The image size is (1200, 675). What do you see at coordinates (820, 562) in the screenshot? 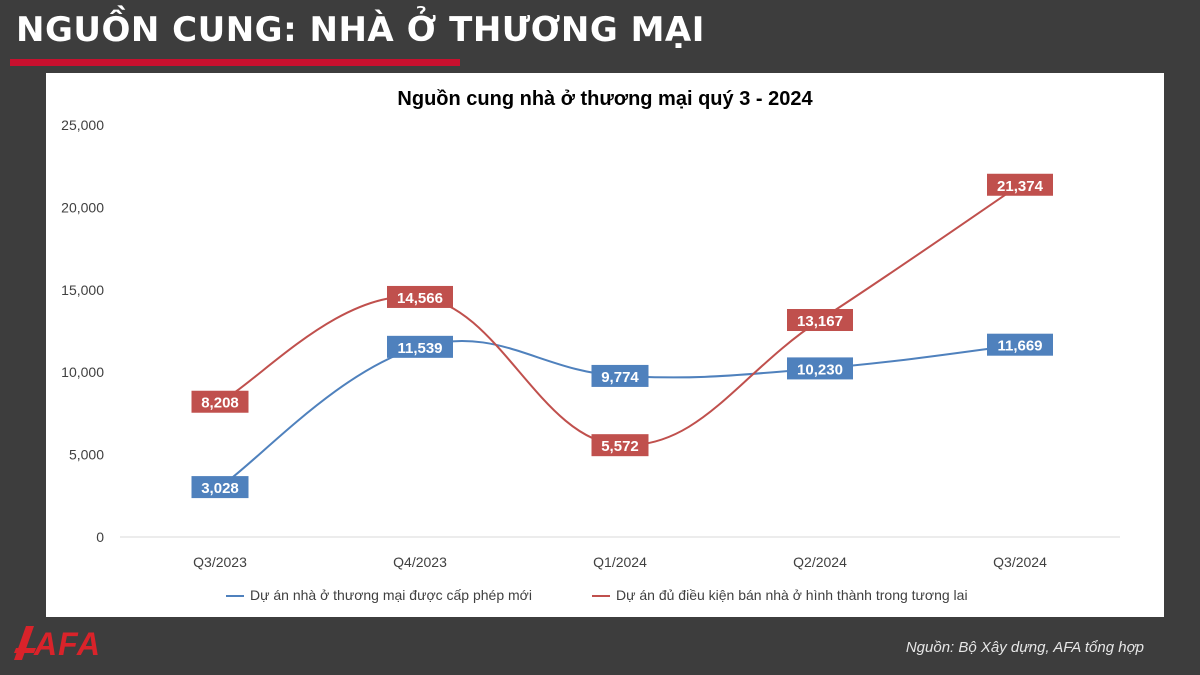
I see `x-tick-label: Q2/2024` at bounding box center [820, 562].